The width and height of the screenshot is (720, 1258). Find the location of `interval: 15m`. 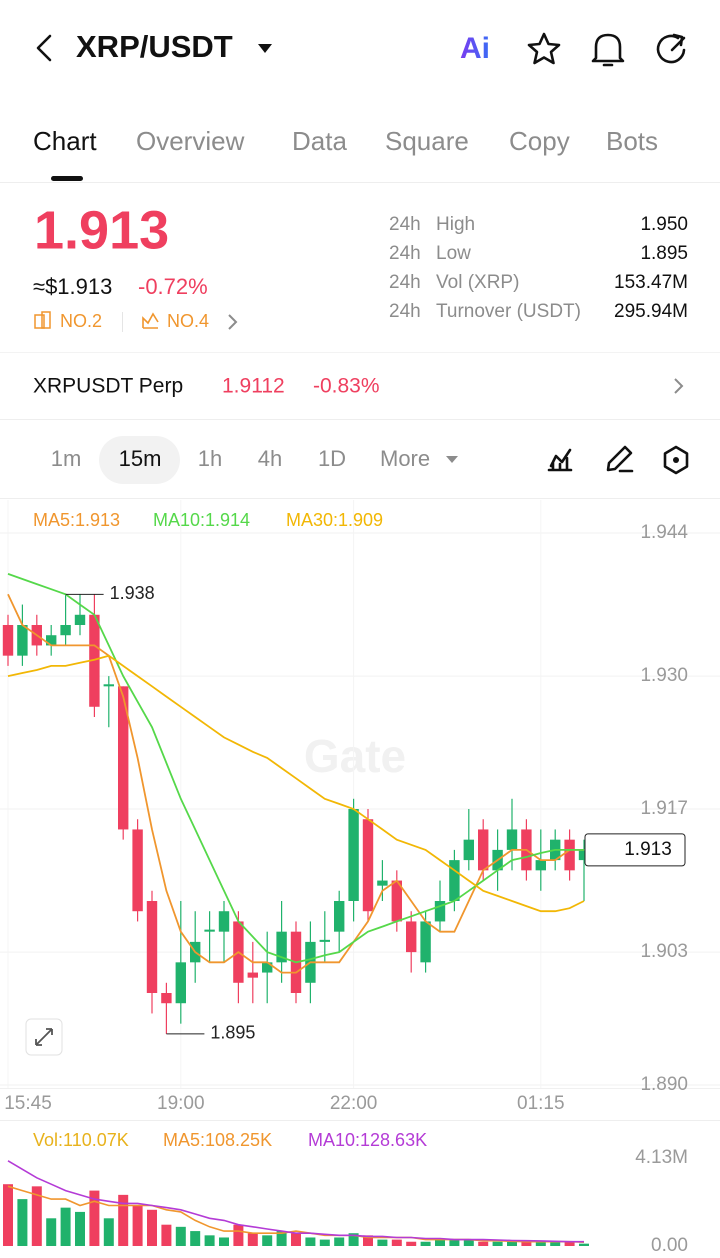

interval: 15m is located at coordinates (140, 458).